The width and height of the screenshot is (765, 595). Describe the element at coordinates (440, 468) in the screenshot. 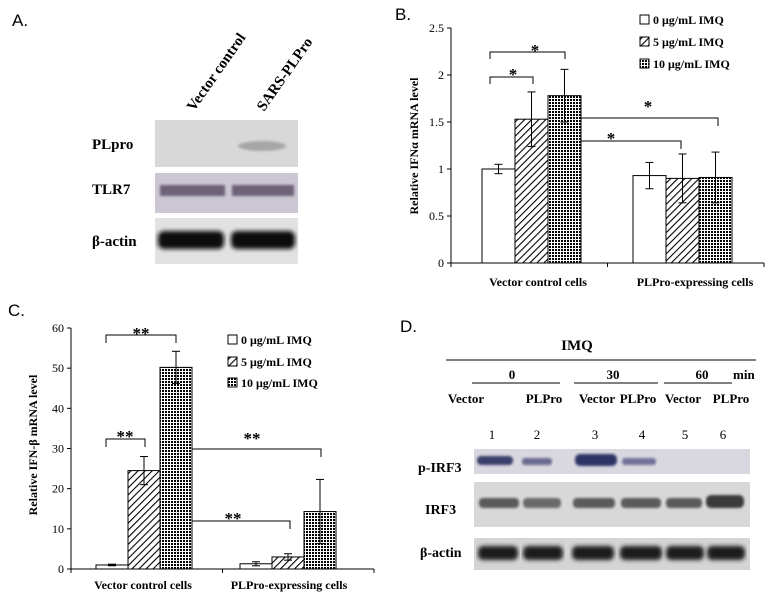

I see `blot-row-label-p-irf3: p-IRF3` at that location.